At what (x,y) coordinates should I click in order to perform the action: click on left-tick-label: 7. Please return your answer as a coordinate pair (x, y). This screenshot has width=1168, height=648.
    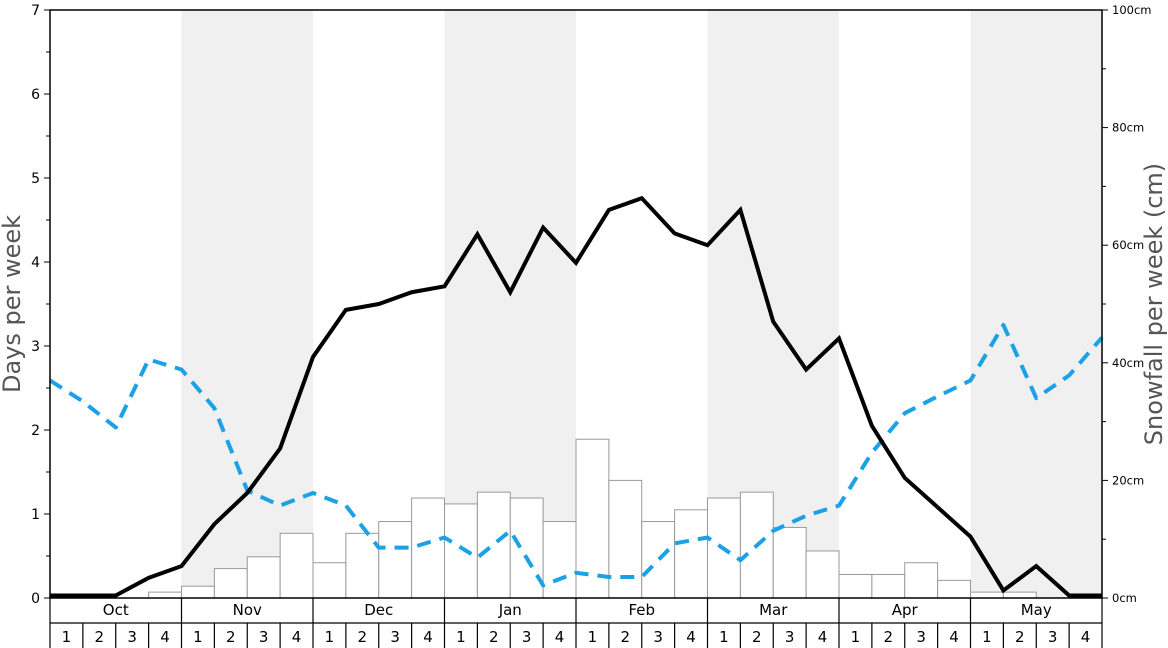
    Looking at the image, I should click on (35, 11).